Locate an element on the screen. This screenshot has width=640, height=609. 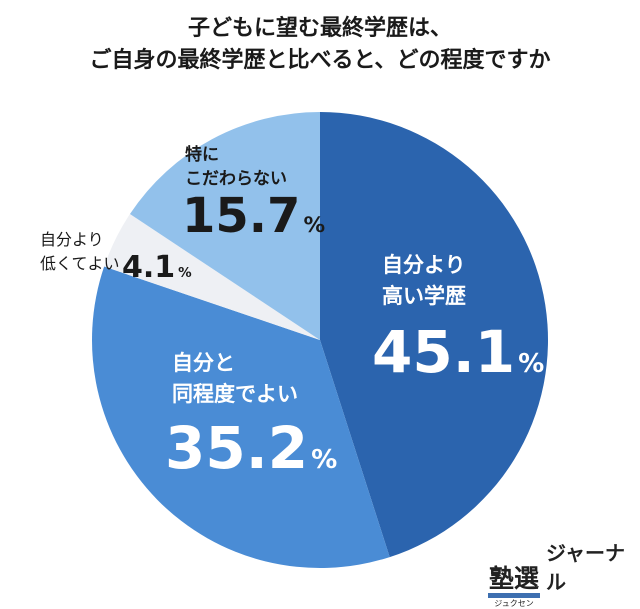
slice-label-high: 自分より 高い学歴 is located at coordinates (424, 281).